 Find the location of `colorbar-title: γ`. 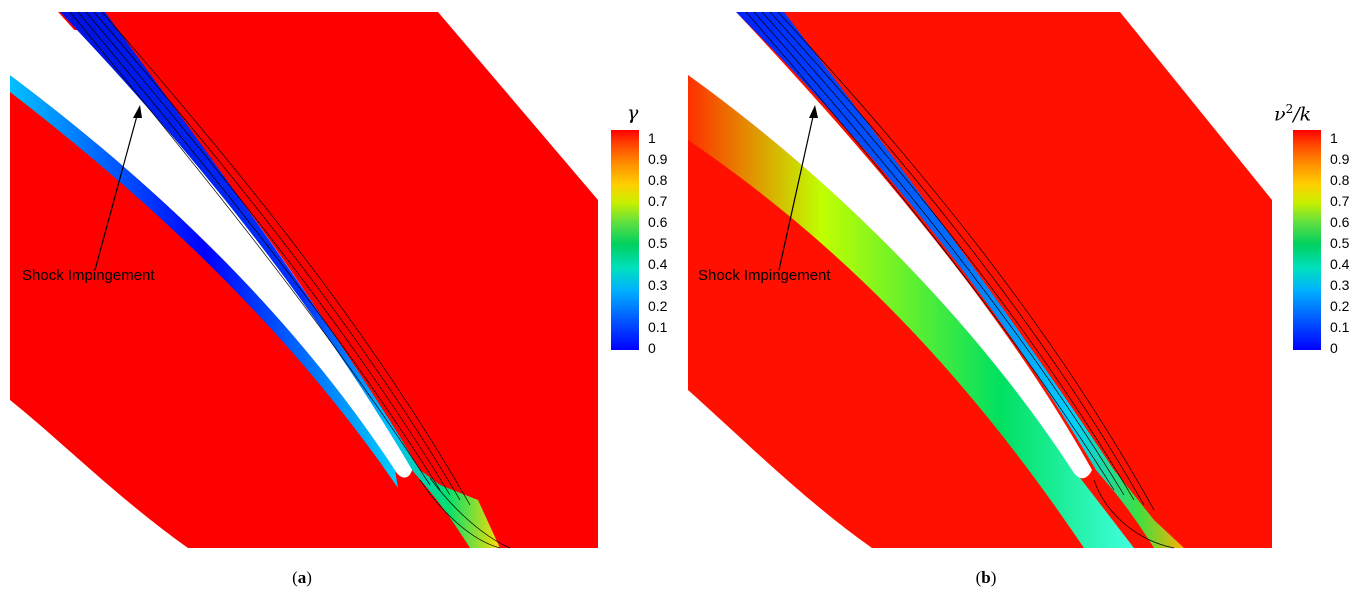

colorbar-title: γ is located at coordinates (633, 113).